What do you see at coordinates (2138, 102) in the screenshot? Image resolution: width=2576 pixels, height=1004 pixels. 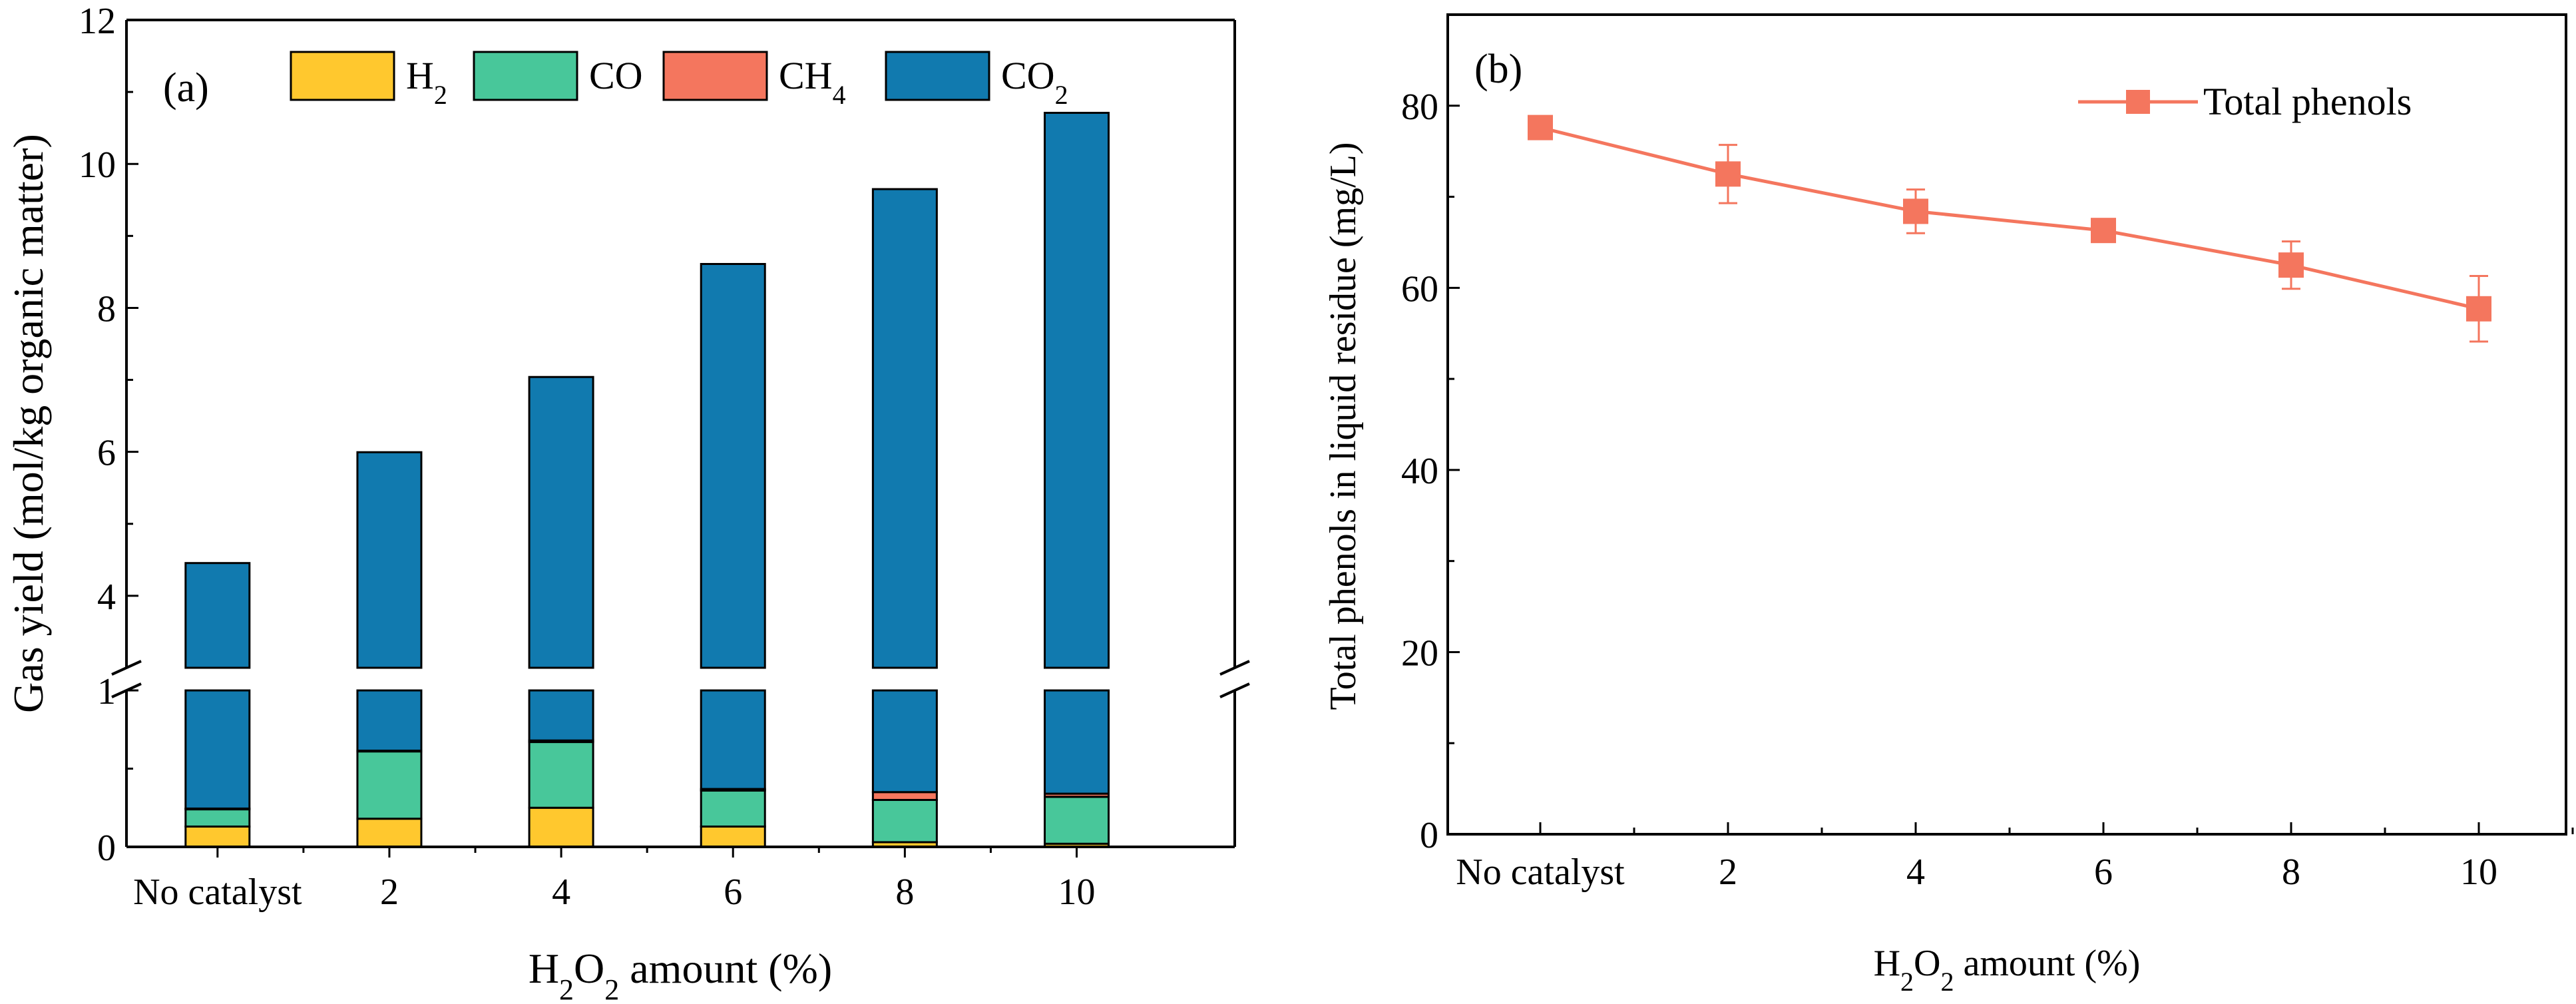 I see `legend-marker-total-phenols` at bounding box center [2138, 102].